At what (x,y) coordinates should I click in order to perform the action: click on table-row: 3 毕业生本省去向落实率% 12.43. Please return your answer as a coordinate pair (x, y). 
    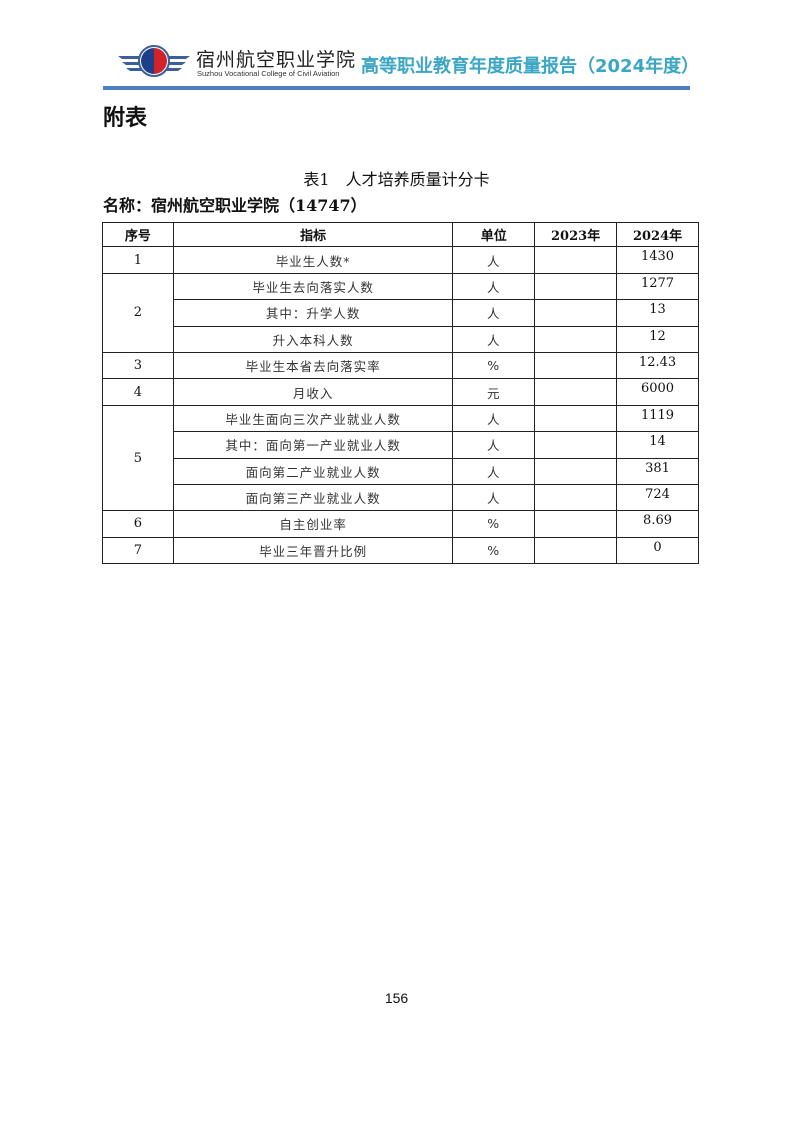
    Looking at the image, I should click on (400, 365).